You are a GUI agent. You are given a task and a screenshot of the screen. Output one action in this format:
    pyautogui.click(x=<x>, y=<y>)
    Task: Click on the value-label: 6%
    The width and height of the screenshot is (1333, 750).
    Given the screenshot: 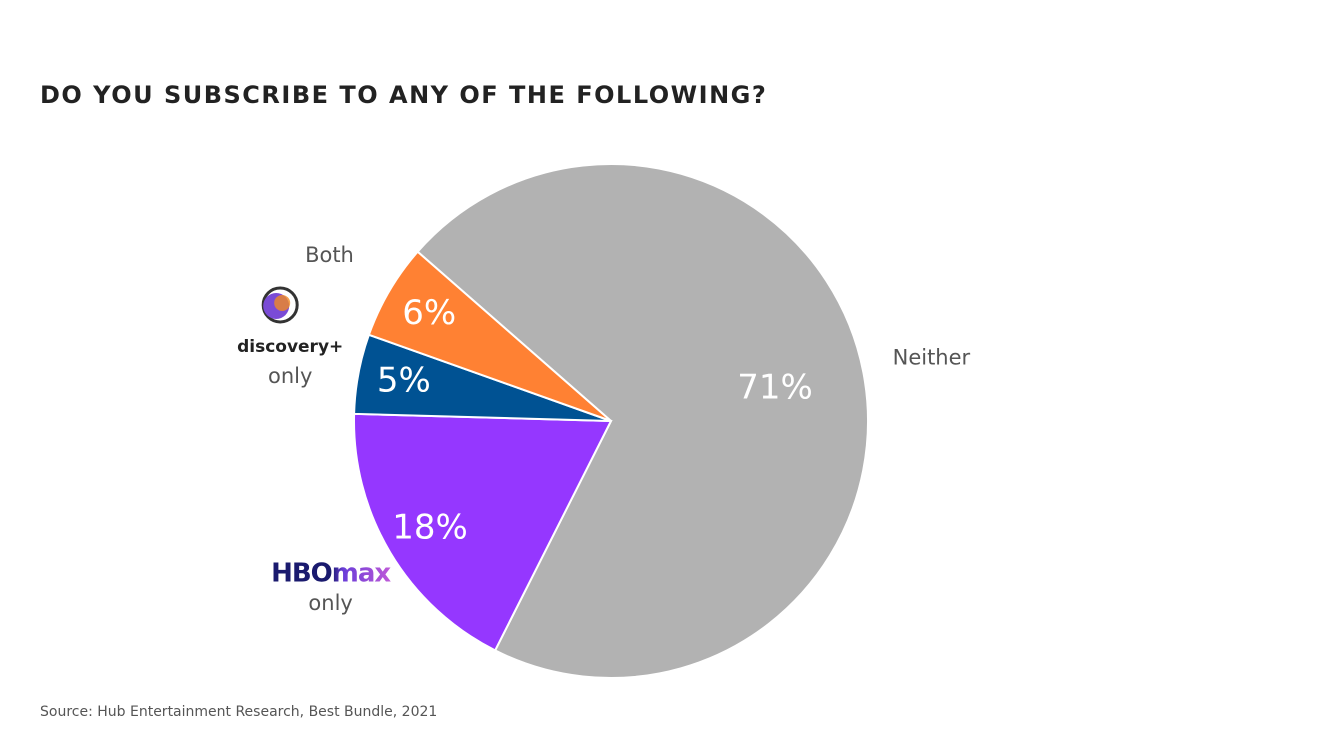 What is the action you would take?
    pyautogui.click(x=429, y=313)
    